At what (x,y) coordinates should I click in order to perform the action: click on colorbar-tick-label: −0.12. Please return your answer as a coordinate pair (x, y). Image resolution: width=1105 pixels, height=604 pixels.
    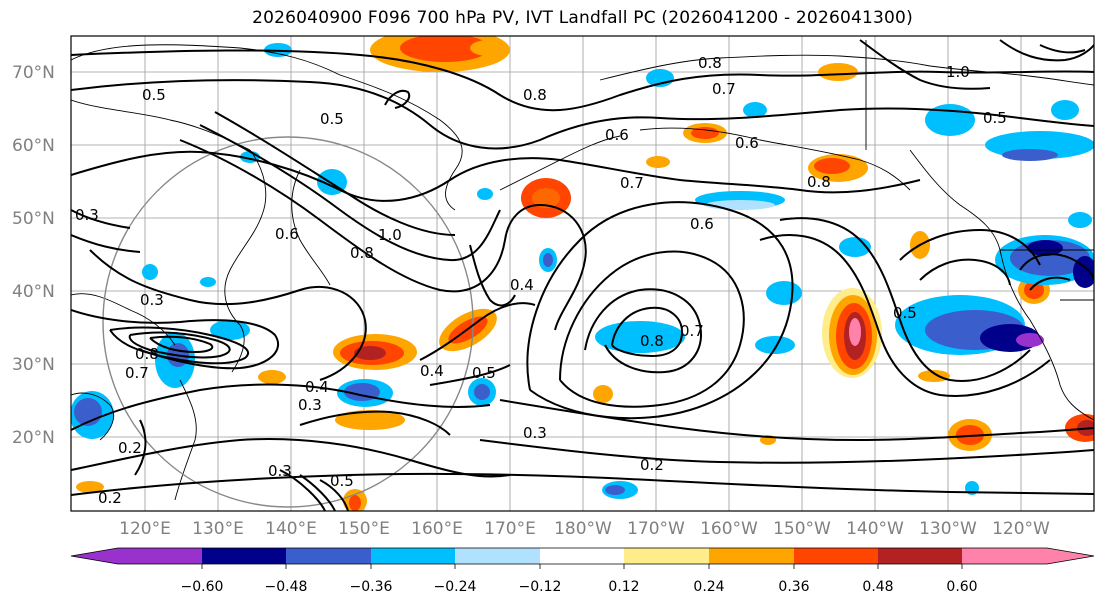
    Looking at the image, I should click on (540, 587).